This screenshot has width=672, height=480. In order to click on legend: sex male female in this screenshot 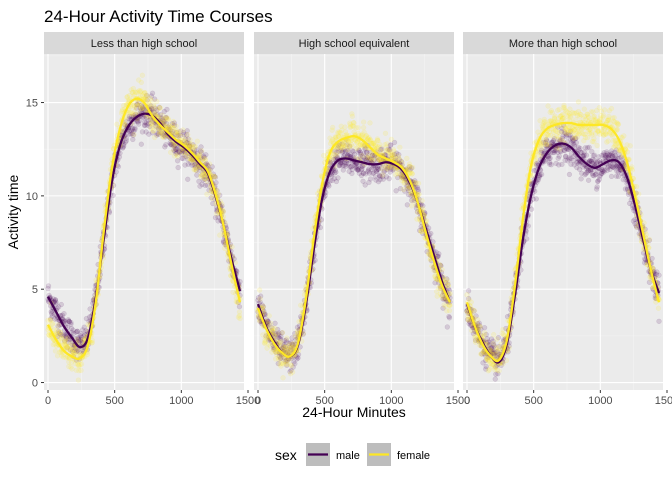, I will do `click(352, 454)`.